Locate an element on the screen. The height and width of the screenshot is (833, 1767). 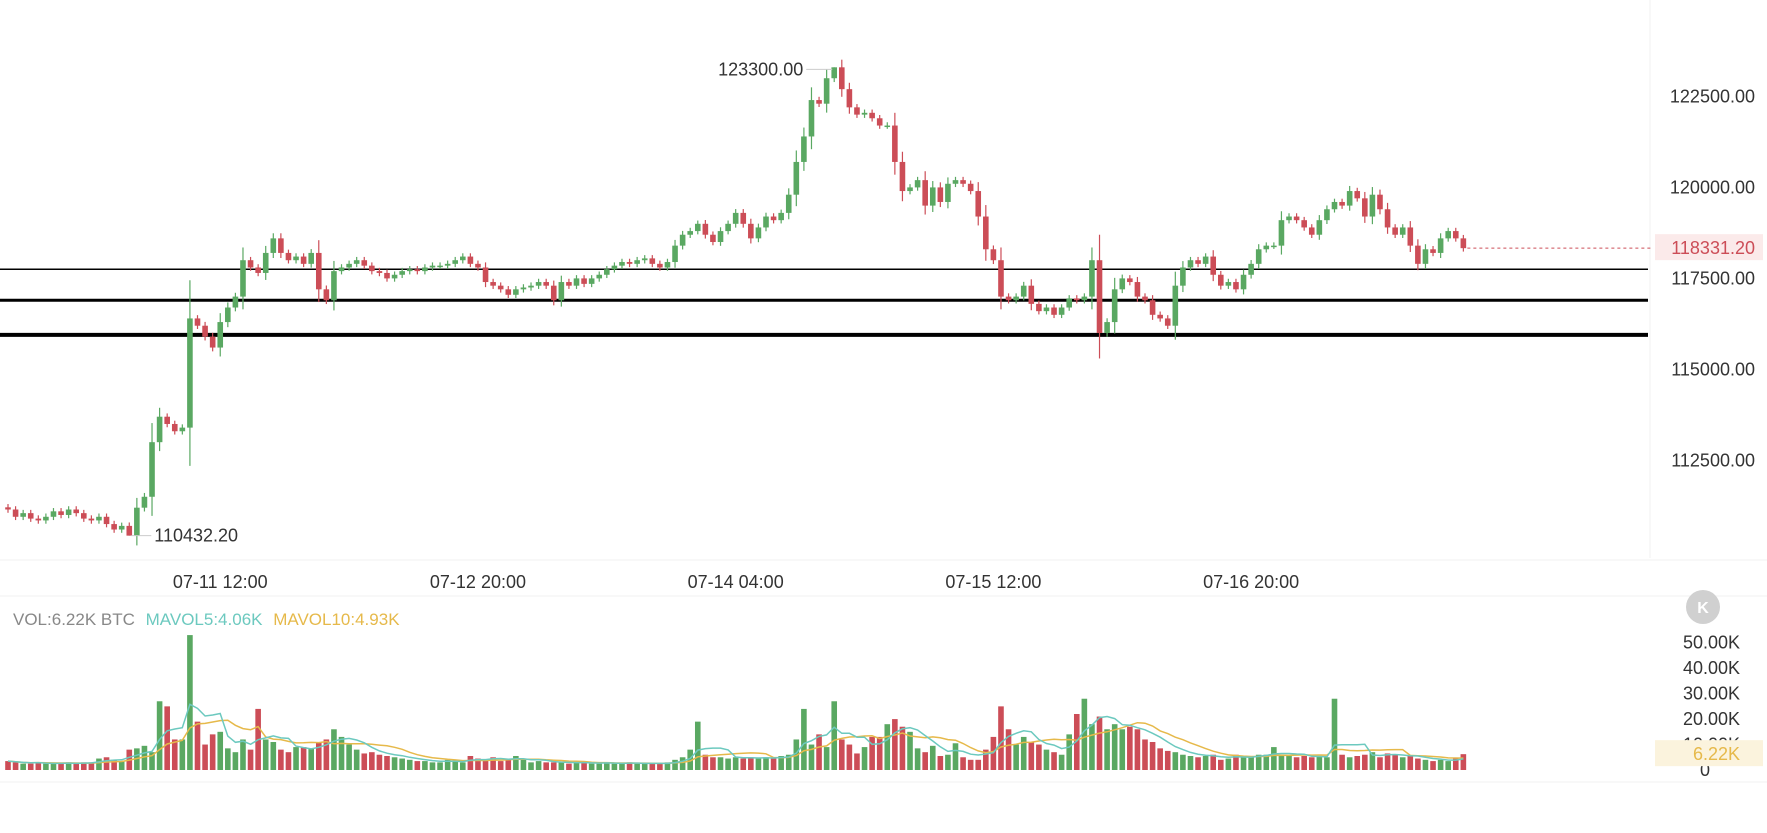
volume-tick-label: 0 is located at coordinates (1705, 770).